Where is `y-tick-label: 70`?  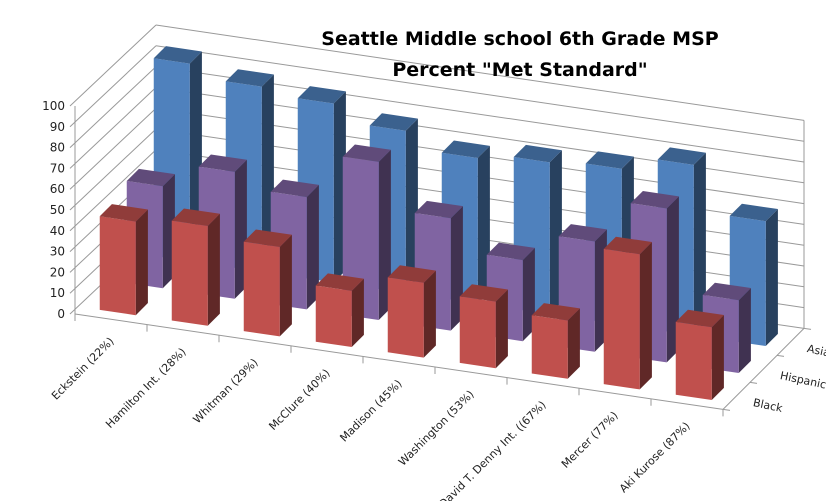 y-tick-label: 70 is located at coordinates (57, 168).